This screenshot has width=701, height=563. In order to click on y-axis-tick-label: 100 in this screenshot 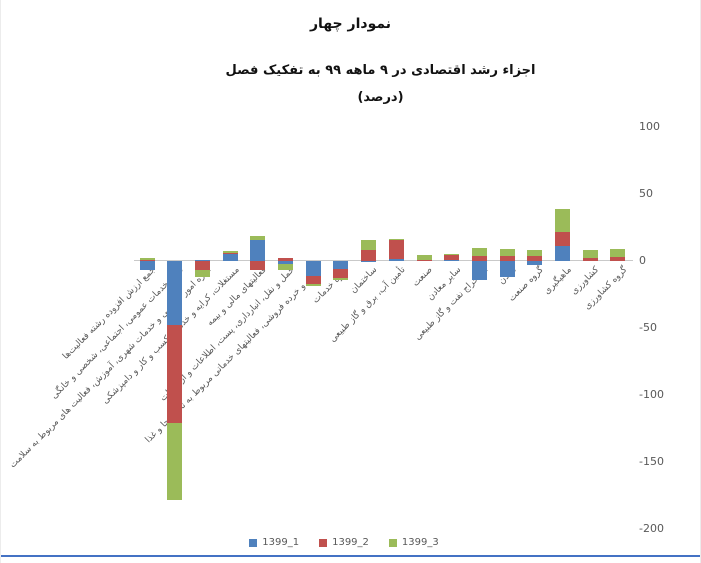, I will do `click(649, 126)`.